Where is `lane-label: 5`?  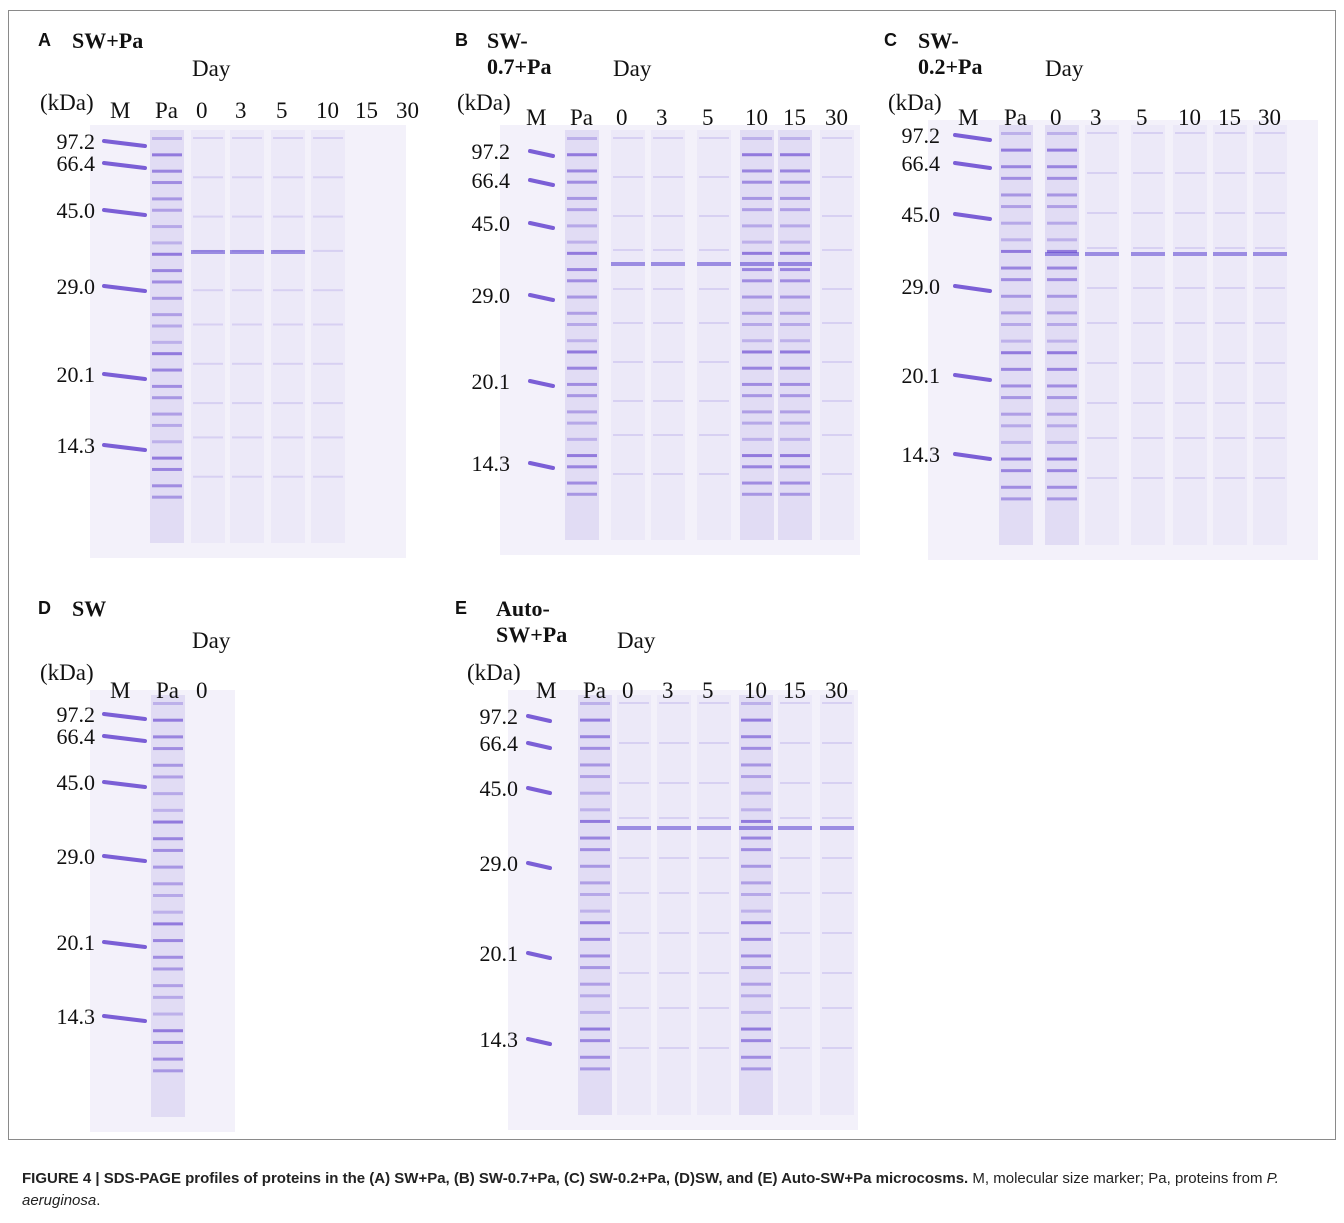
lane-label: 5 is located at coordinates (708, 117).